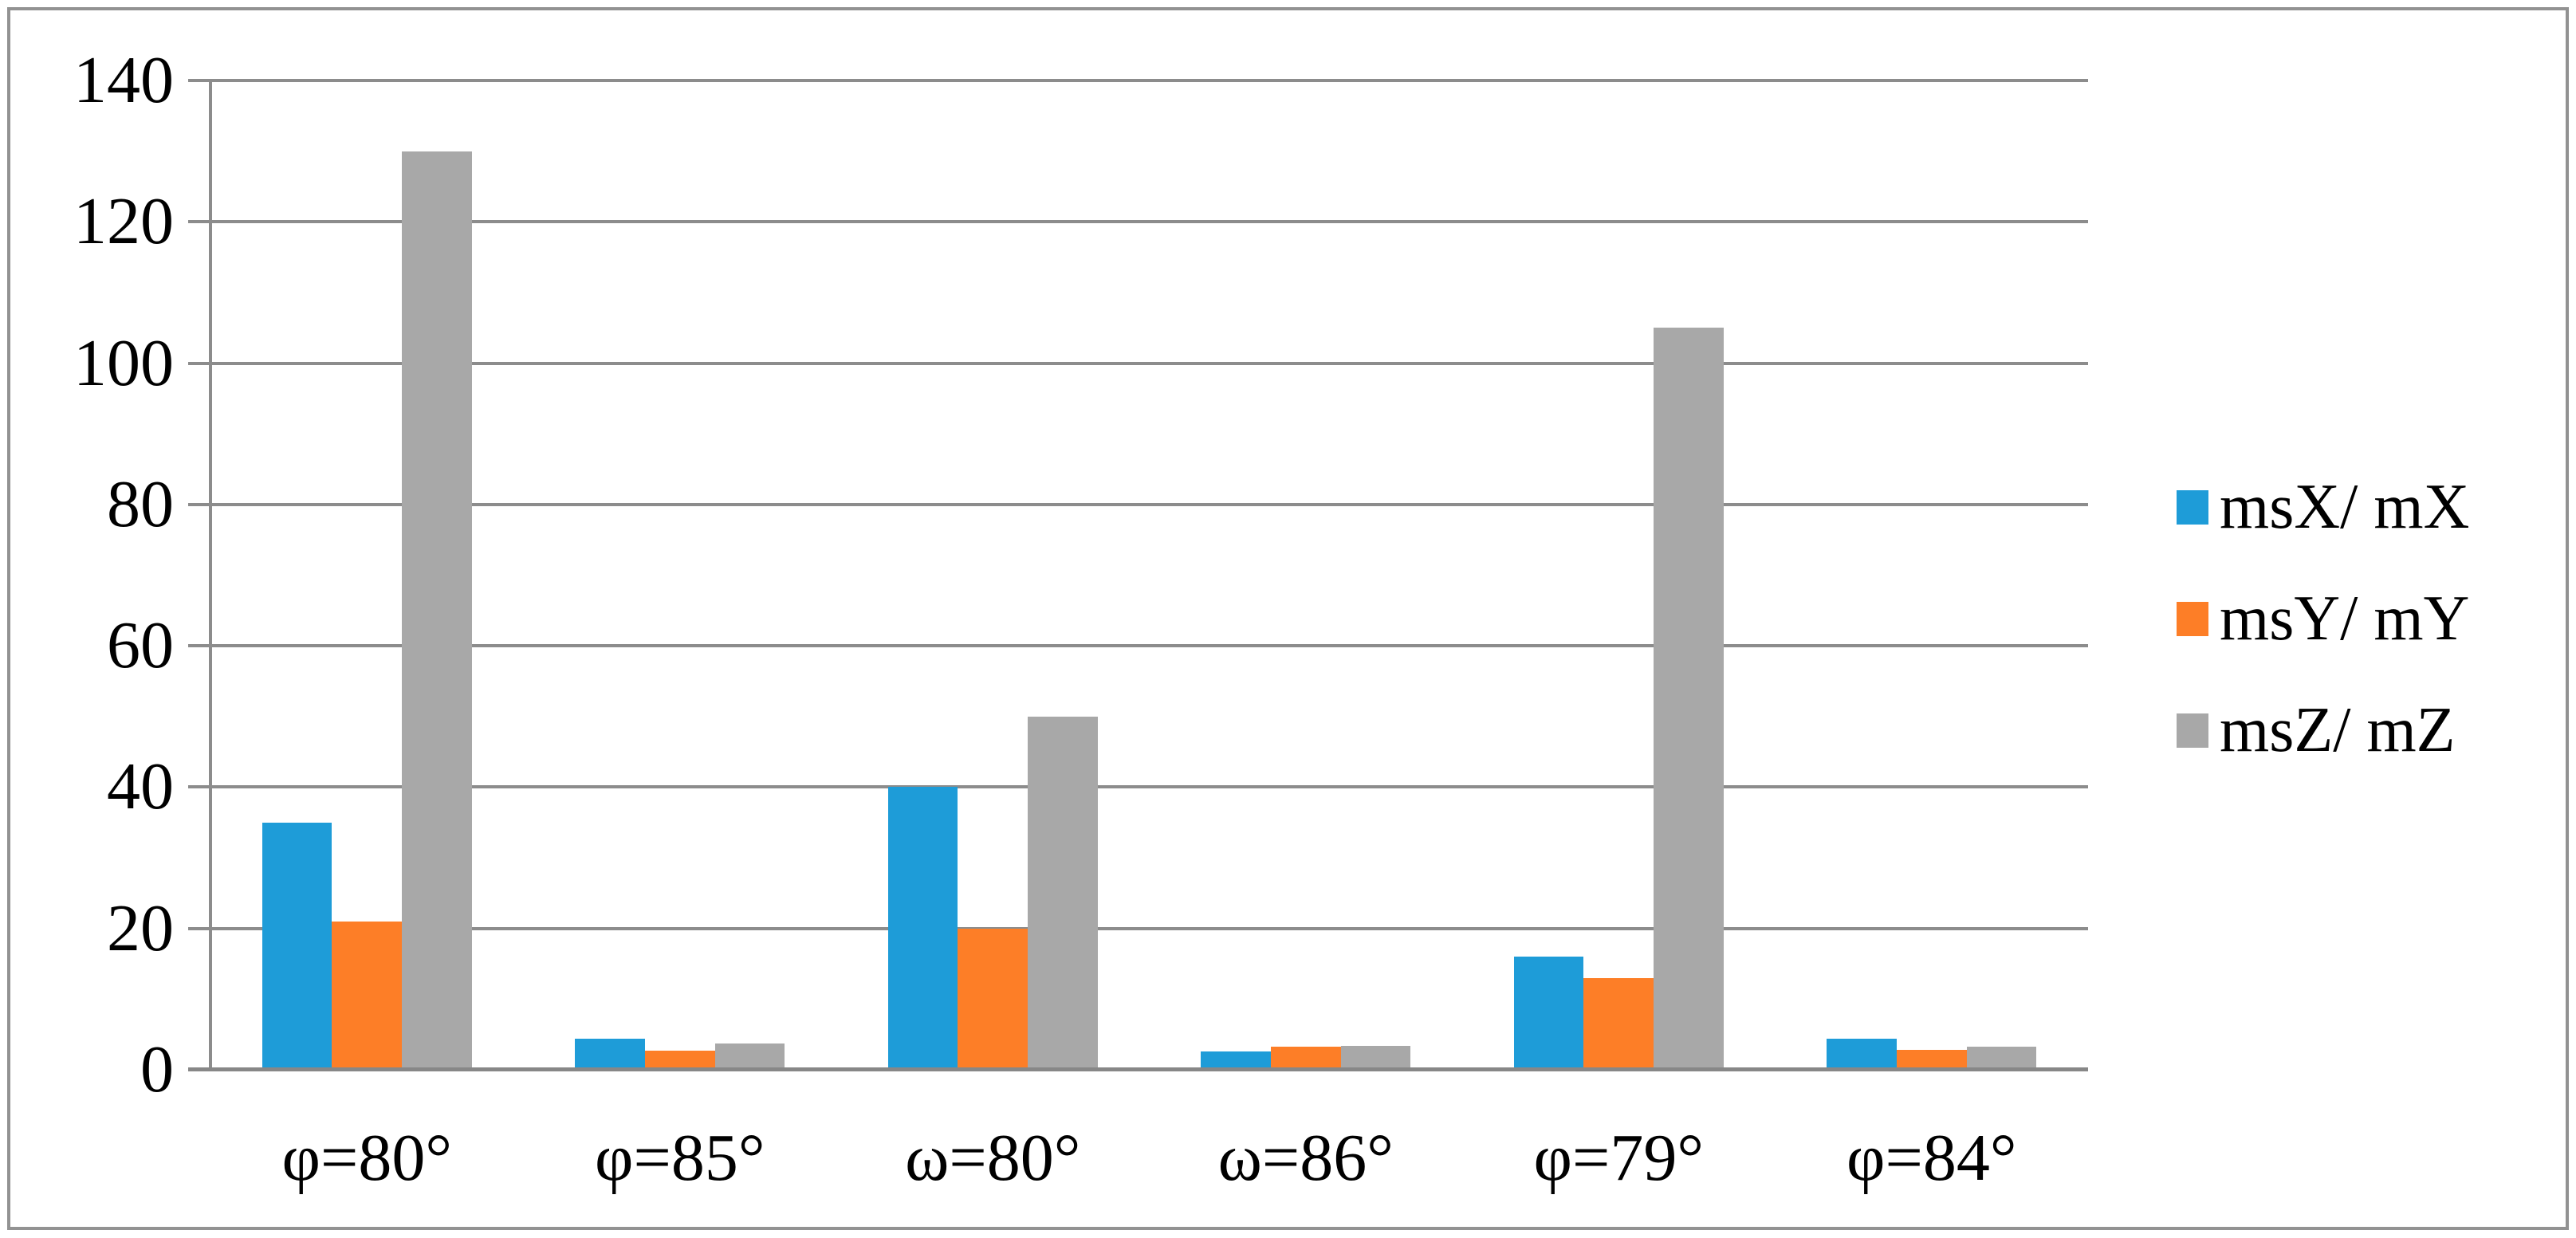 The height and width of the screenshot is (1238, 2576). Describe the element at coordinates (2345, 507) in the screenshot. I see `legend-label-msx-mx: msX/ mX` at that location.